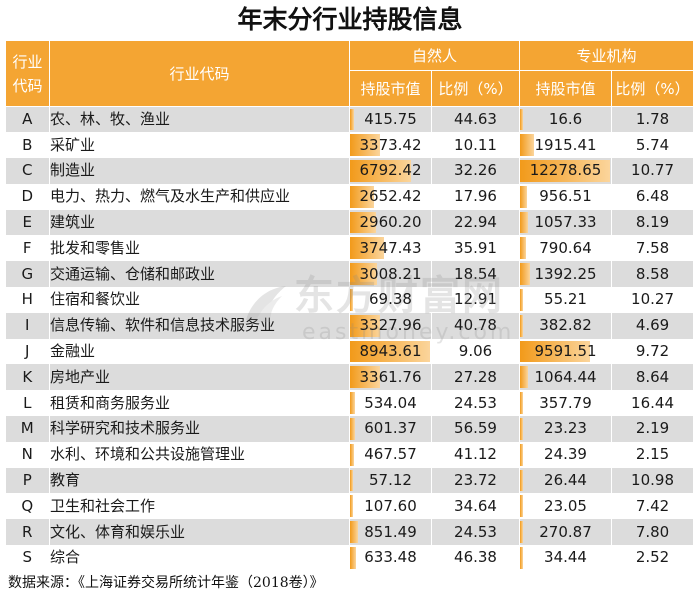 The image size is (700, 595). What do you see at coordinates (390, 145) in the screenshot?
I see `np-market-value-cell: 3373.42` at bounding box center [390, 145].